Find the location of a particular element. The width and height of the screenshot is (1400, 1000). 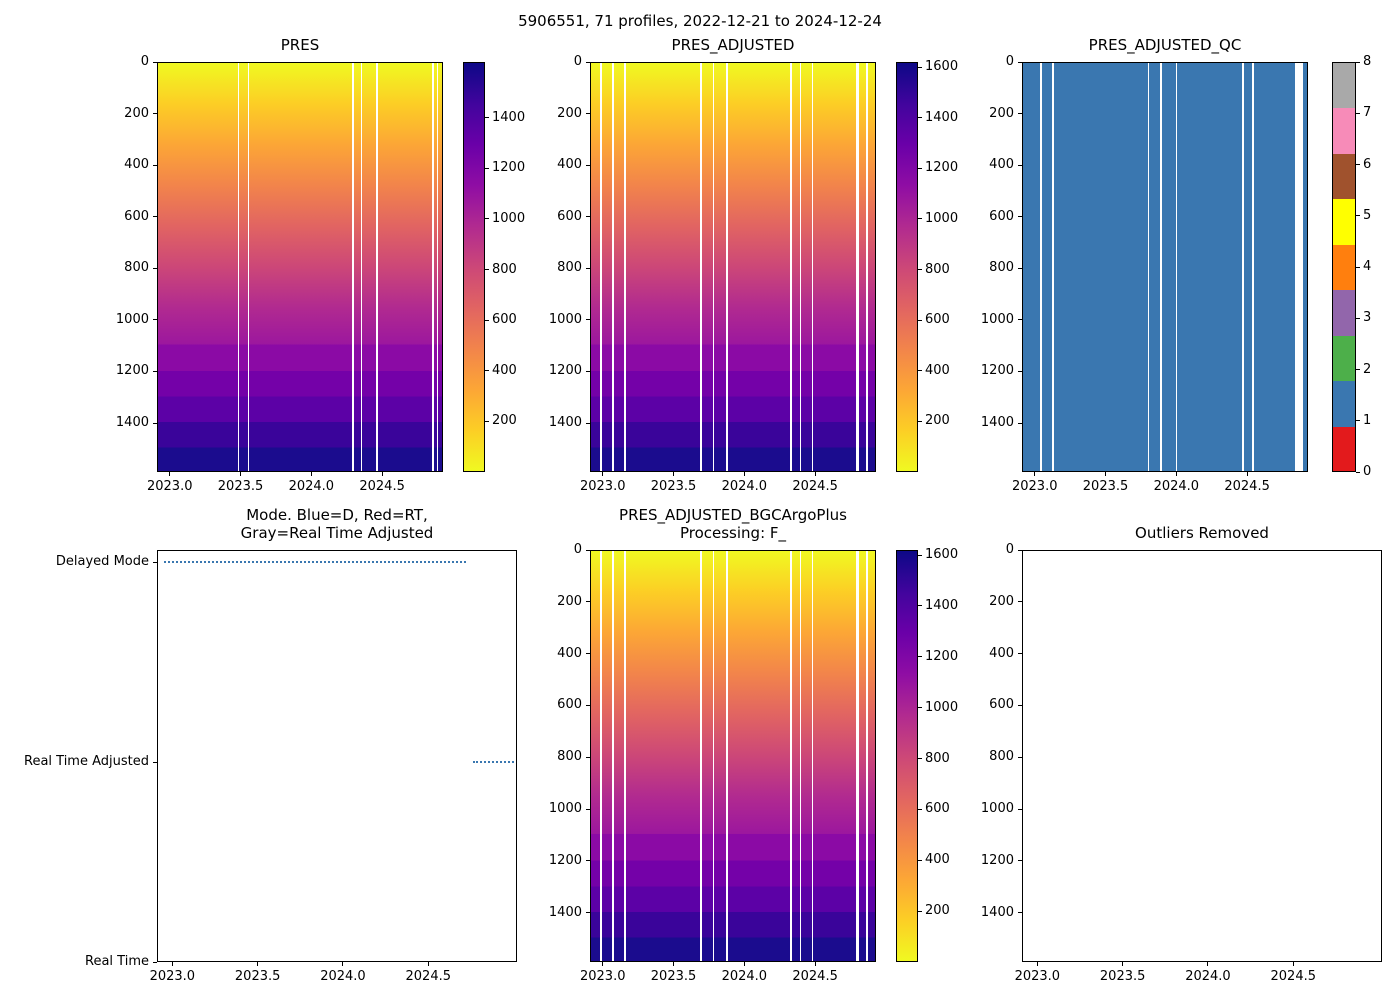

plot-area-outliers is located at coordinates (1202, 756).